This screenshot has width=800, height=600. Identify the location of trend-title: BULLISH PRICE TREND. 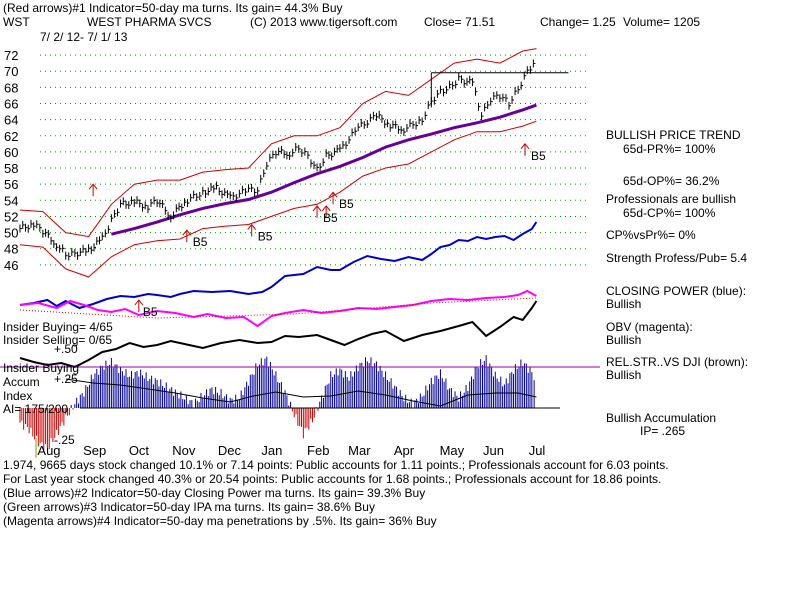
(673, 135).